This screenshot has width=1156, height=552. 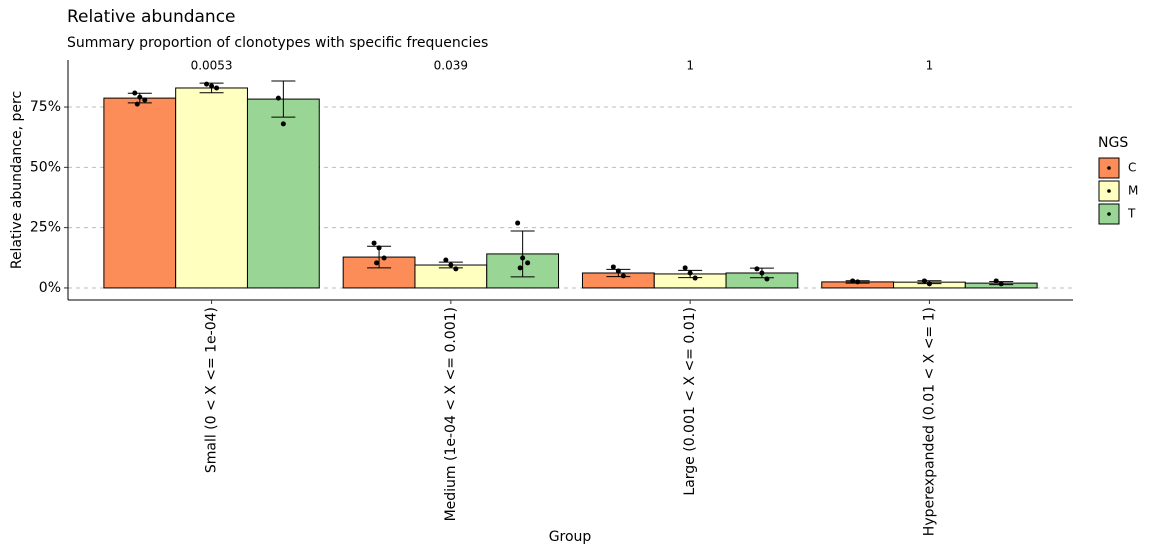 What do you see at coordinates (17, 180) in the screenshot?
I see `y-axis-title: Relative abundance, perc` at bounding box center [17, 180].